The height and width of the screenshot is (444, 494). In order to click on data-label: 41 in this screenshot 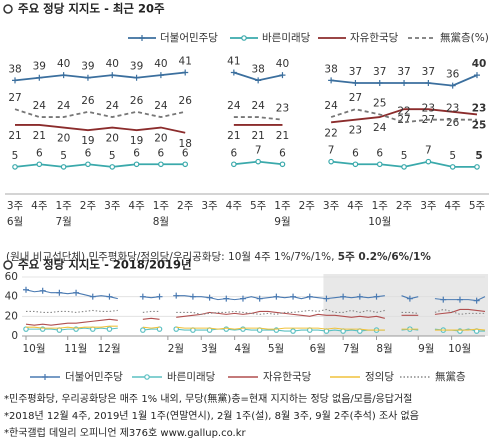, I will do `click(233, 61)`.